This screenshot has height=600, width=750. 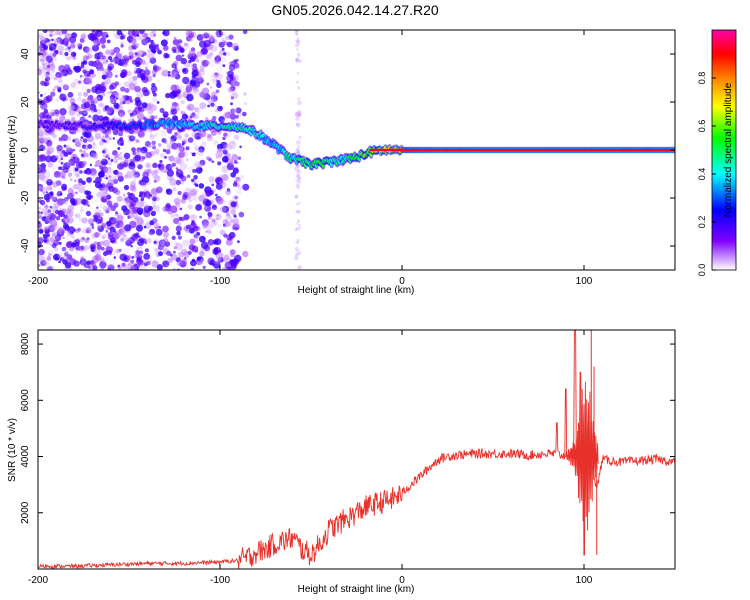 What do you see at coordinates (728, 149) in the screenshot?
I see `colorbar-label: Normalized spectral amplitude` at bounding box center [728, 149].